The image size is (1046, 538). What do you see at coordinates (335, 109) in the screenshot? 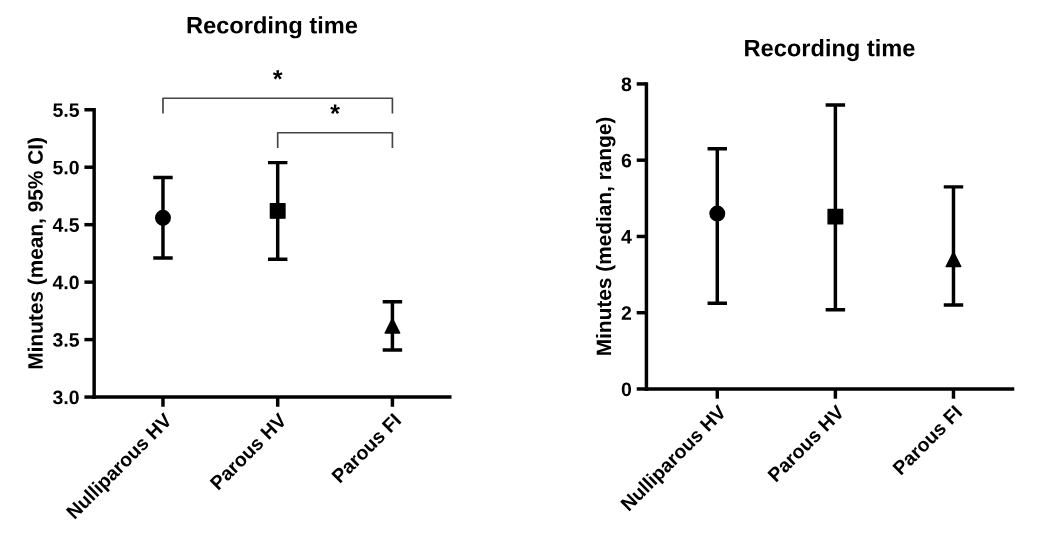
I see `annotation: *` at bounding box center [335, 109].